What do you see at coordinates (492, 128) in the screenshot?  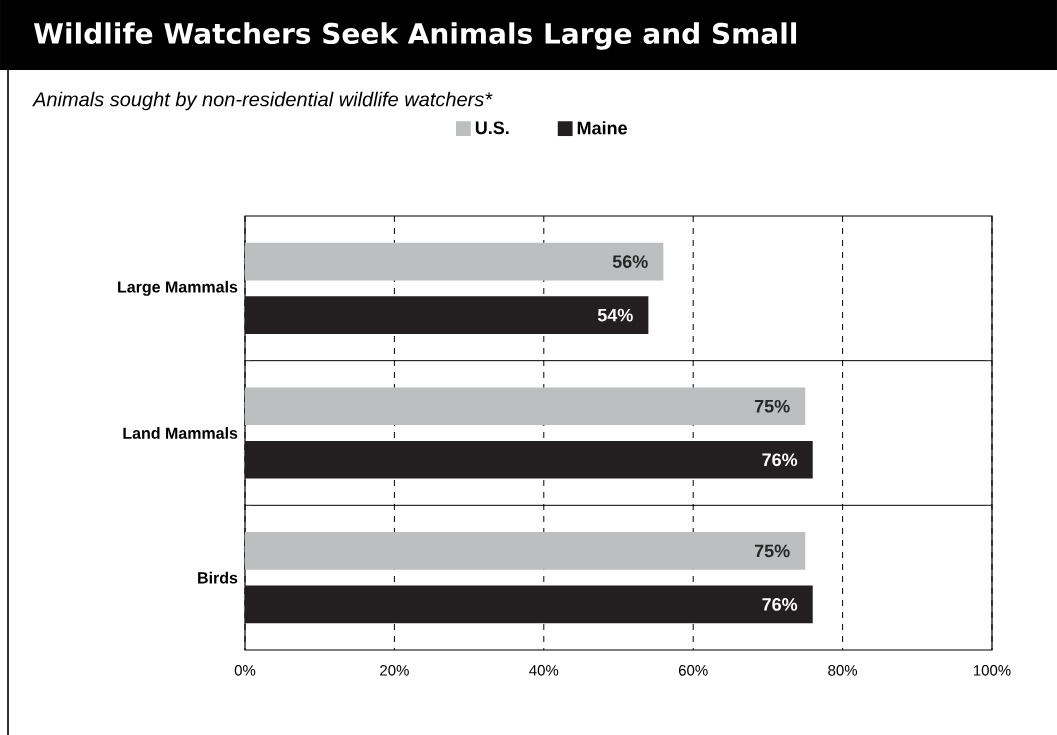 I see `legend-label: U.S.` at bounding box center [492, 128].